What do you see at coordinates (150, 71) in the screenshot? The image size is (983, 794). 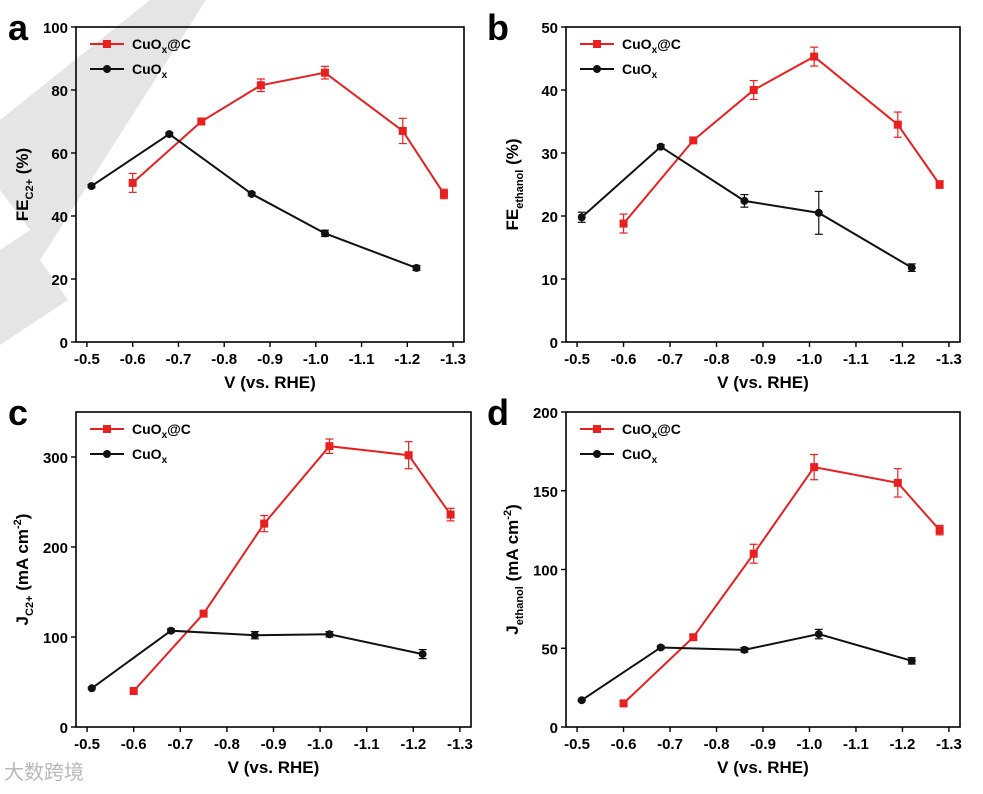 I see `legend-label: CuOx` at bounding box center [150, 71].